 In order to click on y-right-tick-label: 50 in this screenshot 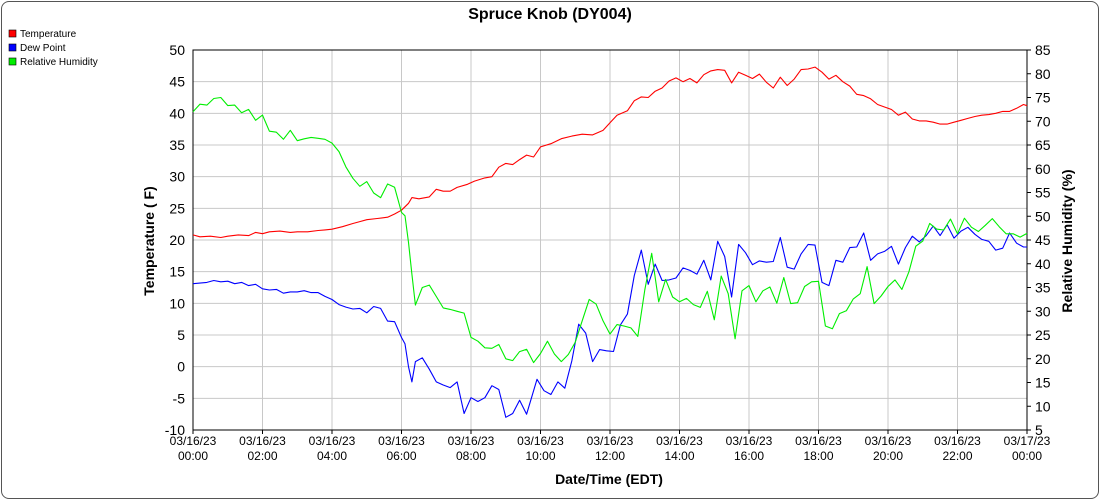, I will do `click(1043, 216)`.